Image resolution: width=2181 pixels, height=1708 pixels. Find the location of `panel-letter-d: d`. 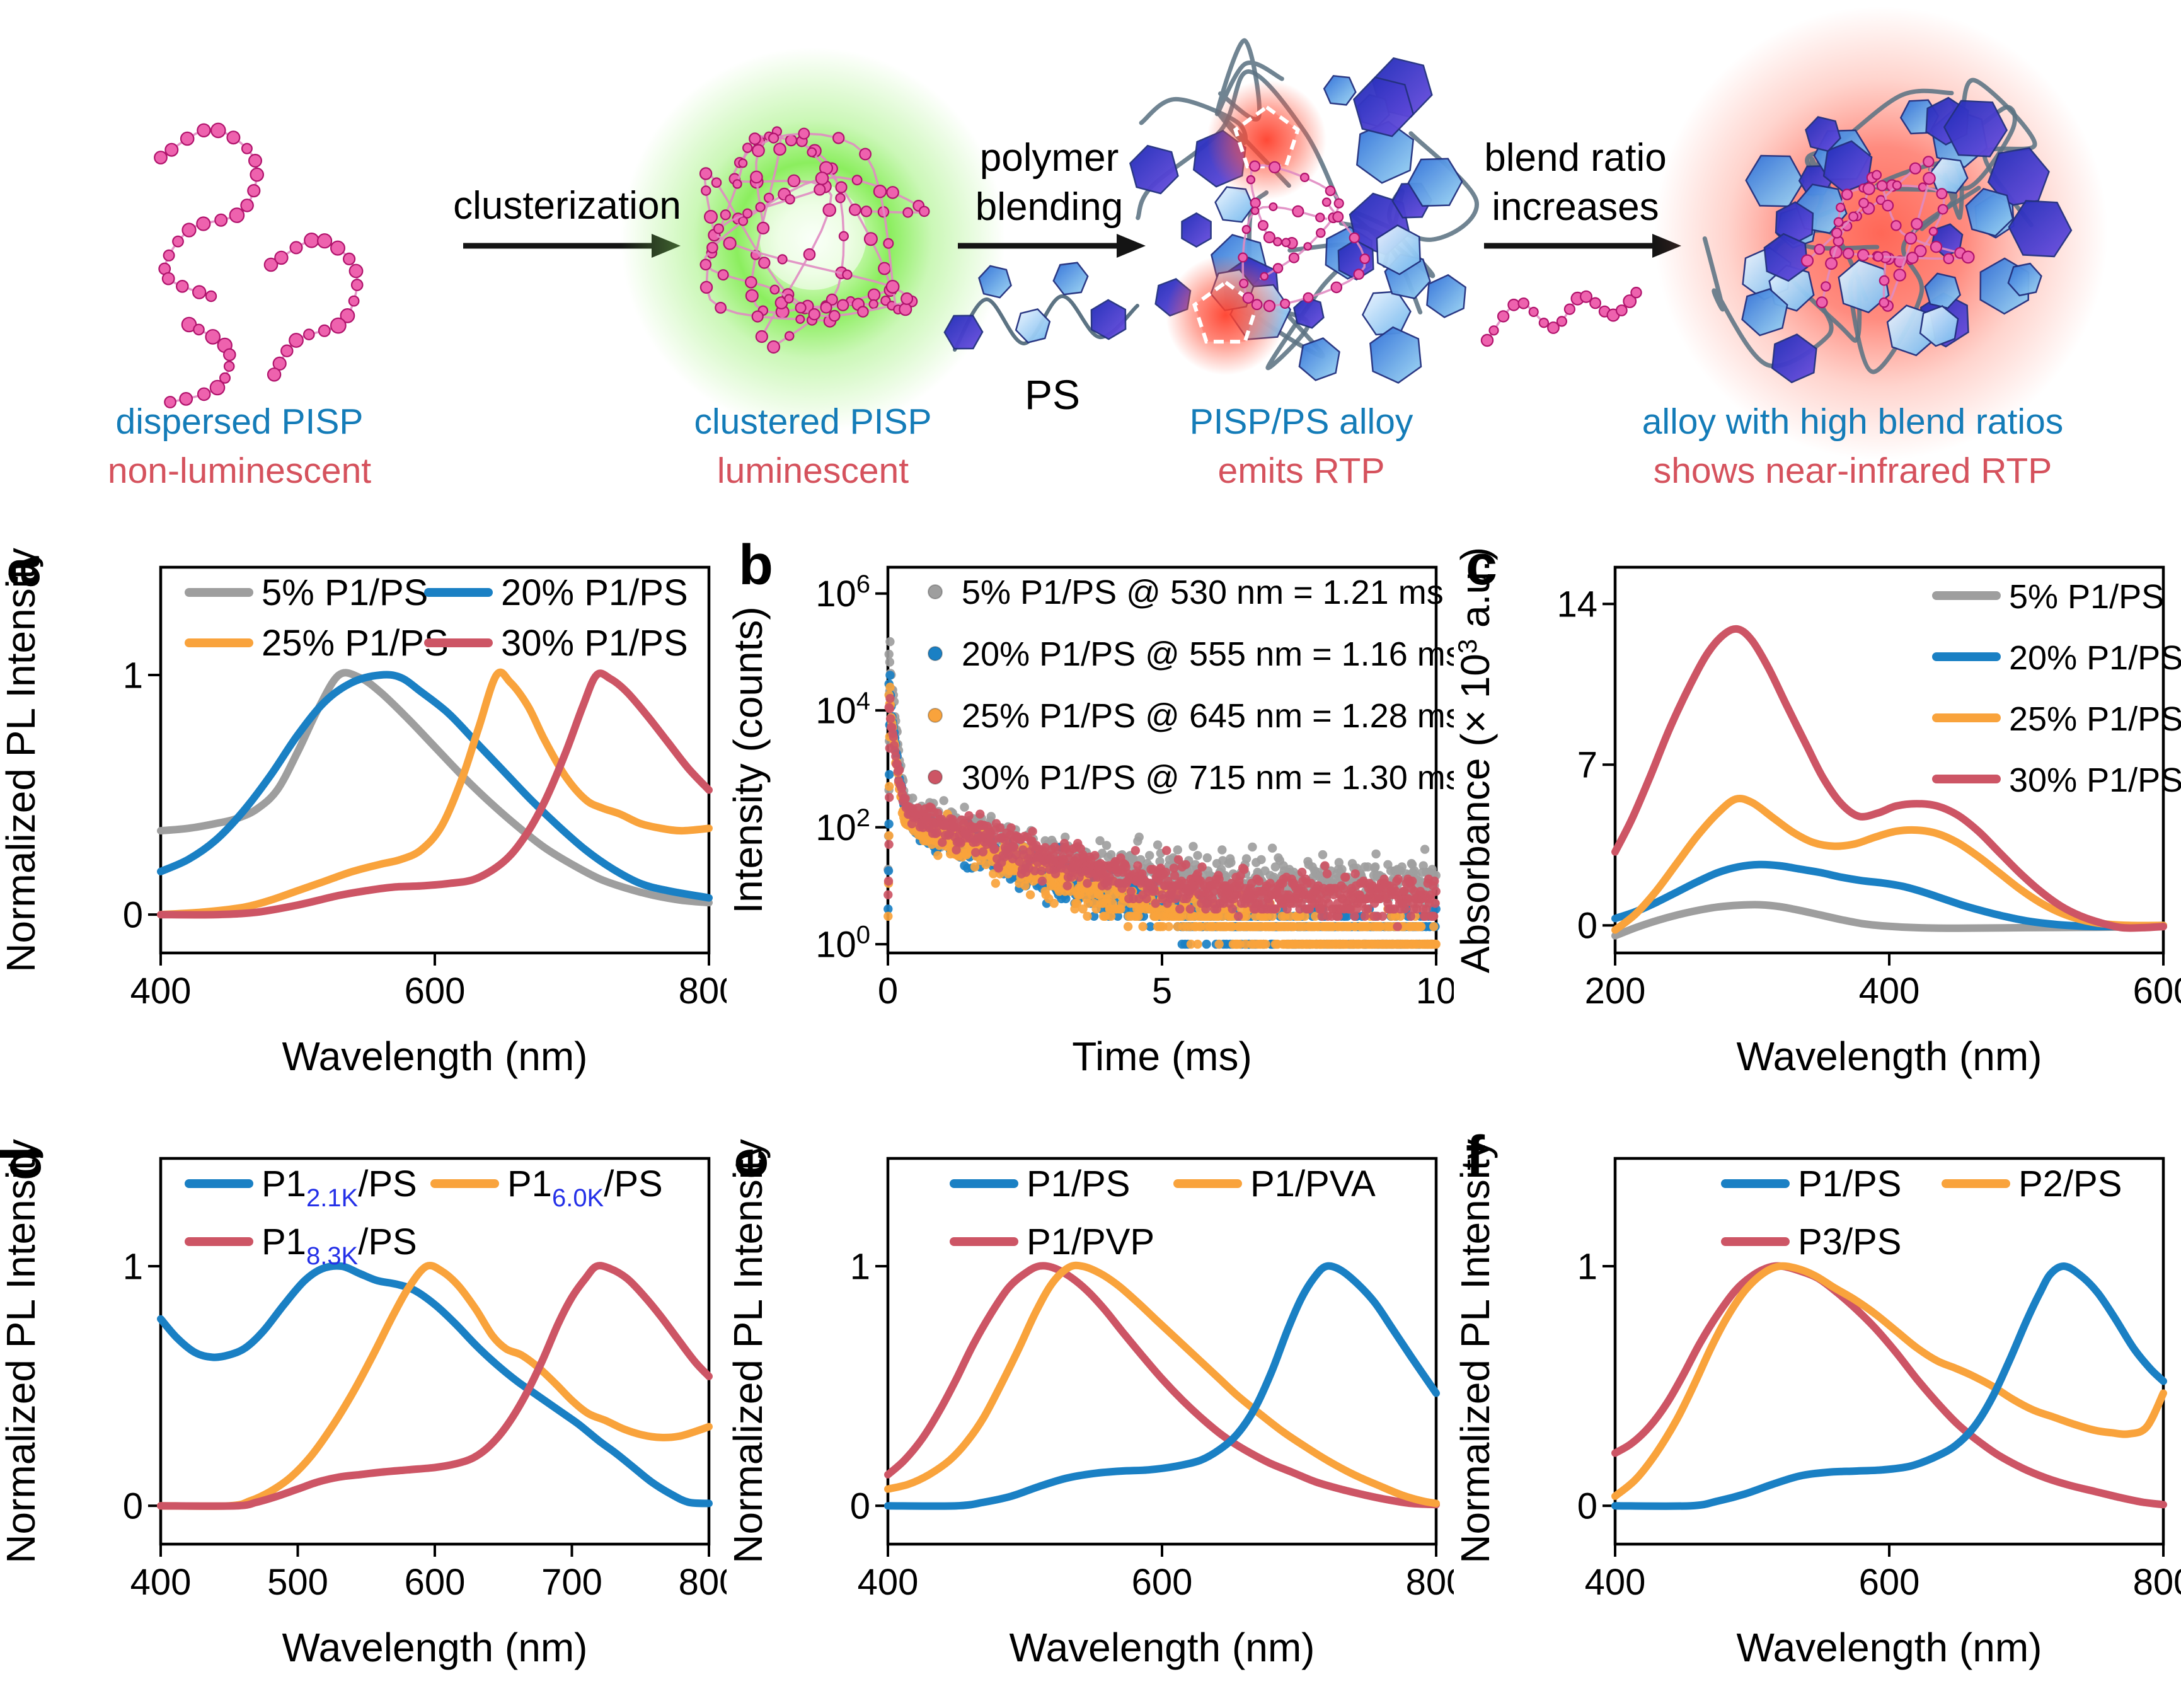

panel-letter-d: d is located at coordinates (27, 1163).